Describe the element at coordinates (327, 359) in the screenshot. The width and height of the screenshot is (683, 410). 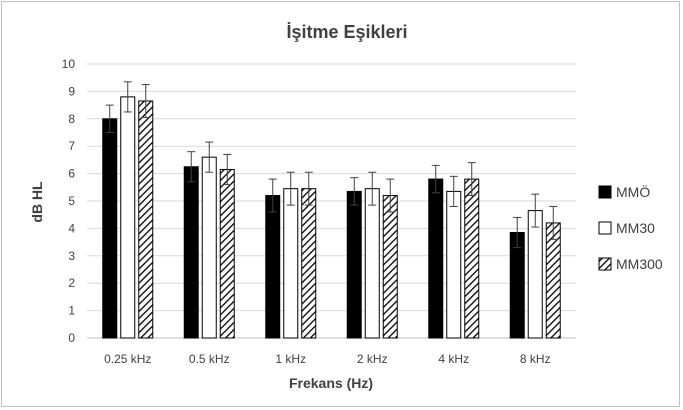
I see `x-axis-ticks: 0.25 kHz 0.5 kHz 1 kHz 2 kHz 4 kHz 8 kHz` at that location.